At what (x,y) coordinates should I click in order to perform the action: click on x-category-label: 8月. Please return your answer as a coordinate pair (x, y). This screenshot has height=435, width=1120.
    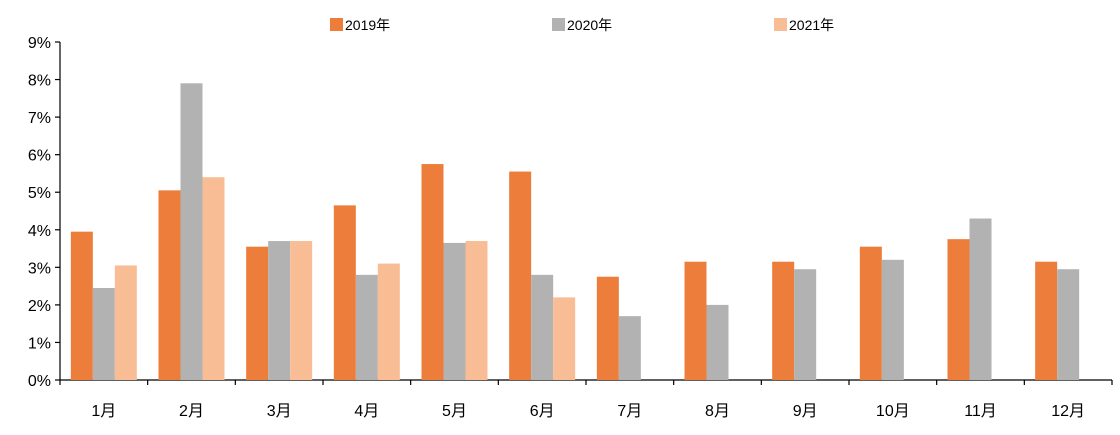
    Looking at the image, I should click on (717, 411).